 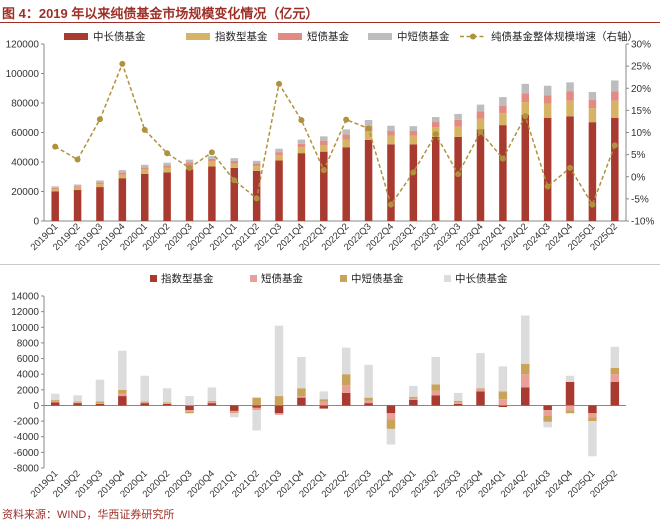 I want to click on y-tick-label: -8000, so click(x=26, y=469).